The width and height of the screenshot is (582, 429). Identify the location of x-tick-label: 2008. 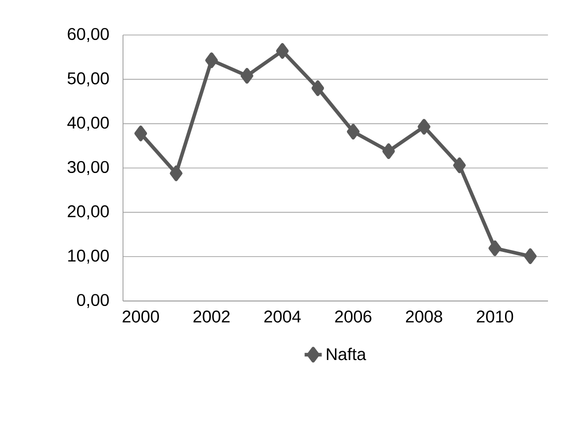
(424, 316).